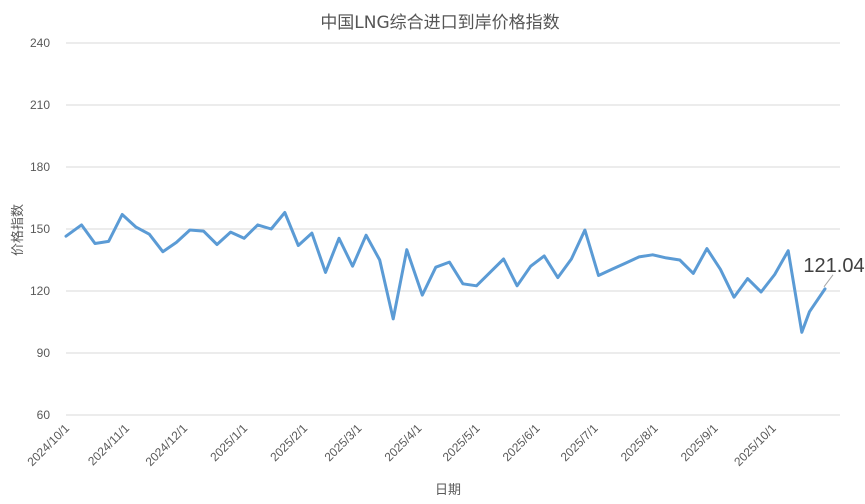 The image size is (865, 504). What do you see at coordinates (44, 353) in the screenshot?
I see `y-tick-label: 90` at bounding box center [44, 353].